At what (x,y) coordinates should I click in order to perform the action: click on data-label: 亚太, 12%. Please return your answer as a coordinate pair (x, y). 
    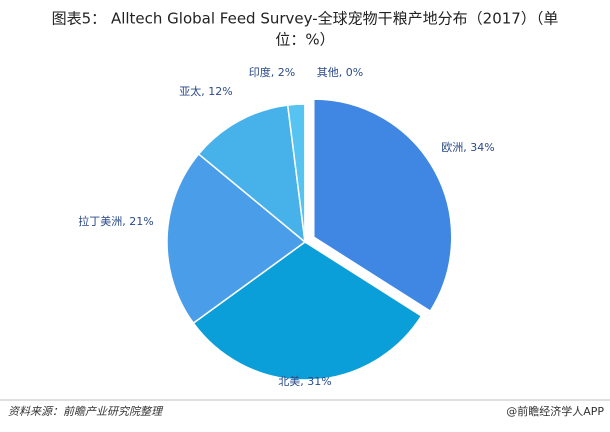
    Looking at the image, I should click on (205, 91).